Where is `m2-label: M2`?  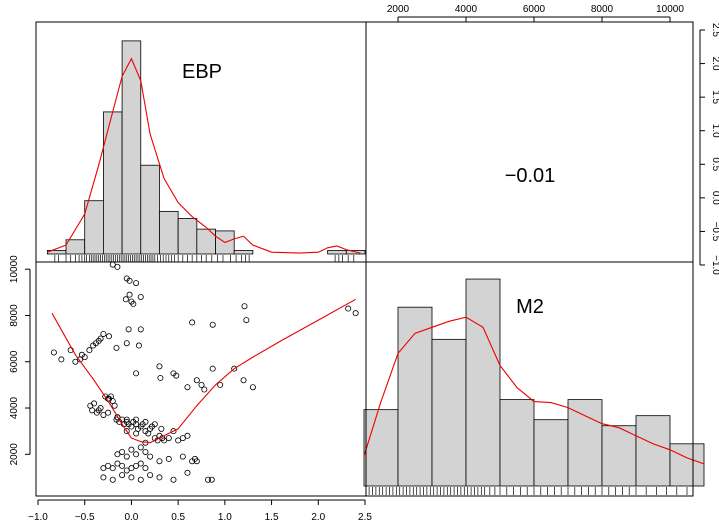 m2-label: M2 is located at coordinates (530, 307).